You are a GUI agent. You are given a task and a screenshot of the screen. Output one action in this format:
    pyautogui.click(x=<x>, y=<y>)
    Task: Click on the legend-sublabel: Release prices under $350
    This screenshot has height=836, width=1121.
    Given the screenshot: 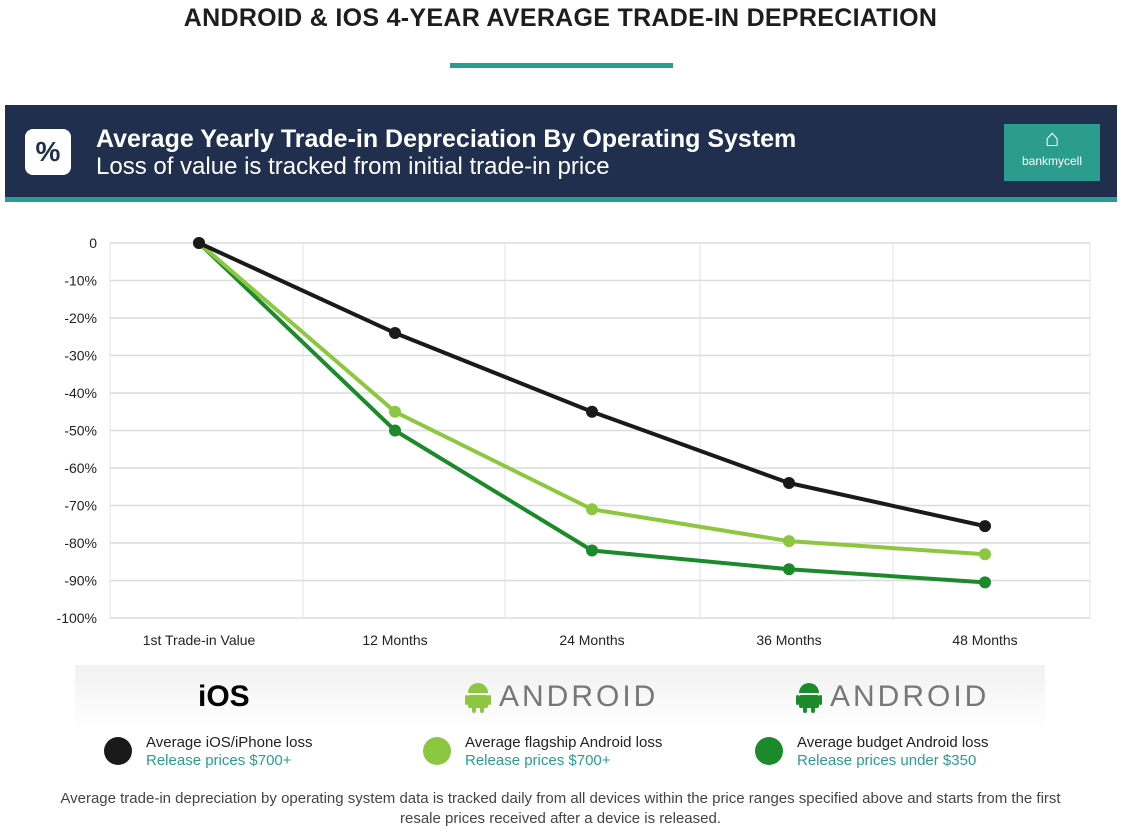 What is the action you would take?
    pyautogui.click(x=887, y=760)
    